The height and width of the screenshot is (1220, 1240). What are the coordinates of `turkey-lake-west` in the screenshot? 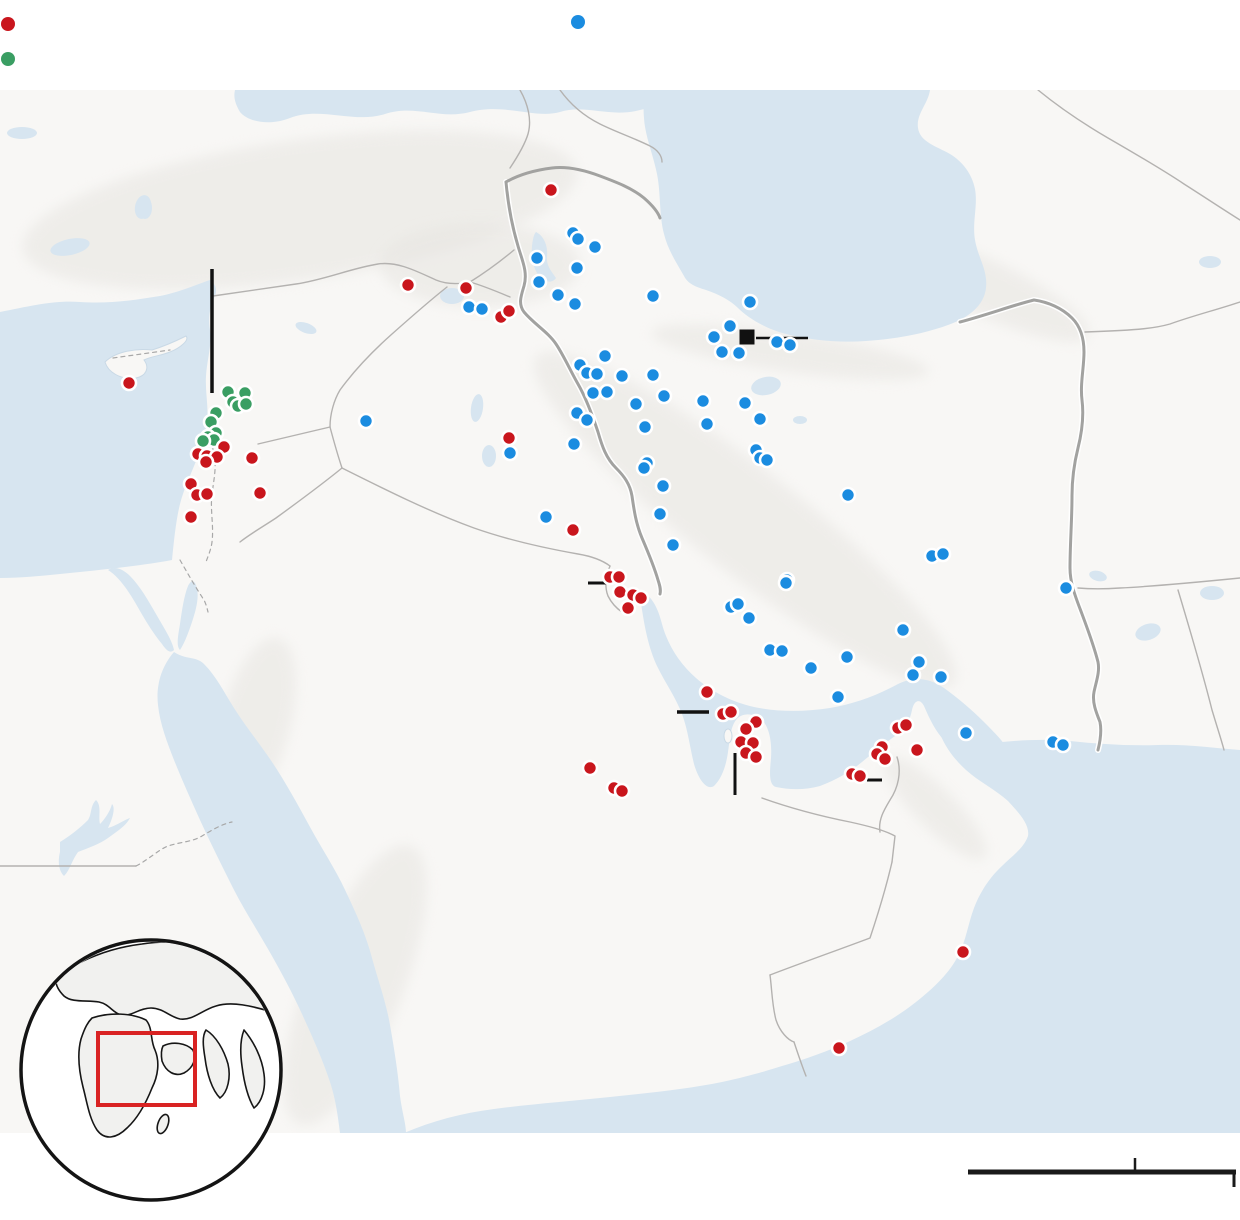 It's located at (22, 133).